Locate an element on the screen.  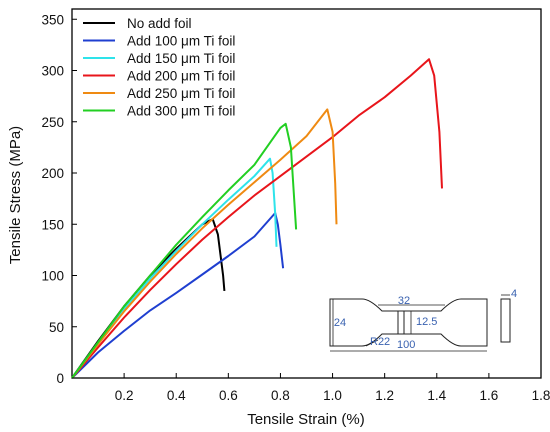
dim-32-label: 32 is located at coordinates (404, 301).